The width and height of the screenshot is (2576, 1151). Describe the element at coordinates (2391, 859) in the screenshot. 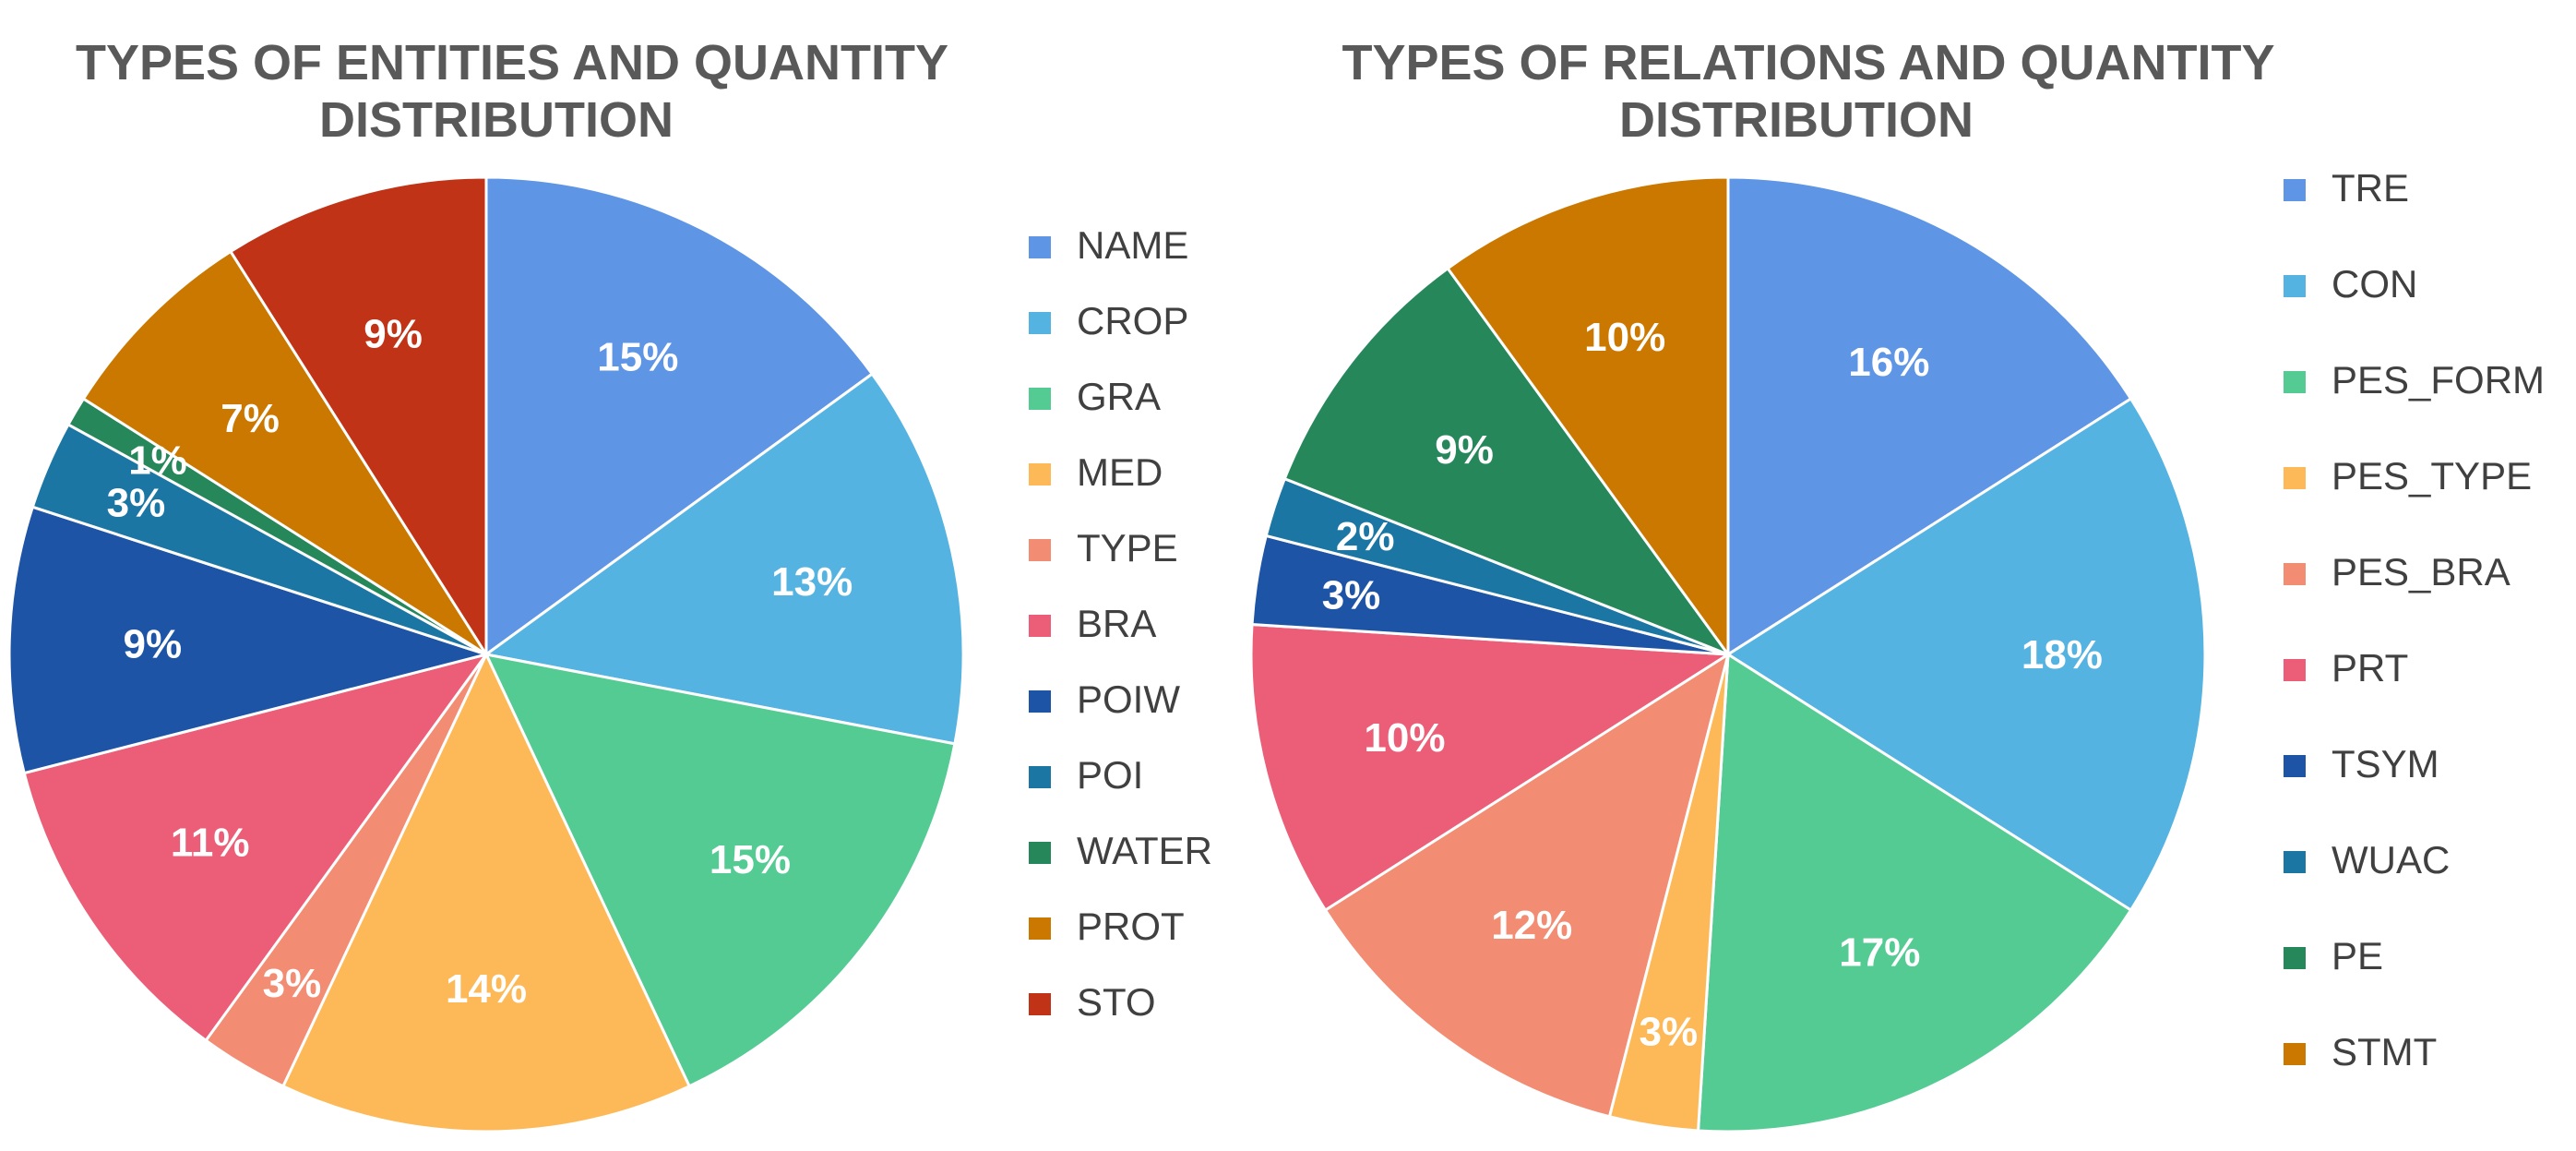

I see `relations-legend-label-wuac: WUAC` at that location.